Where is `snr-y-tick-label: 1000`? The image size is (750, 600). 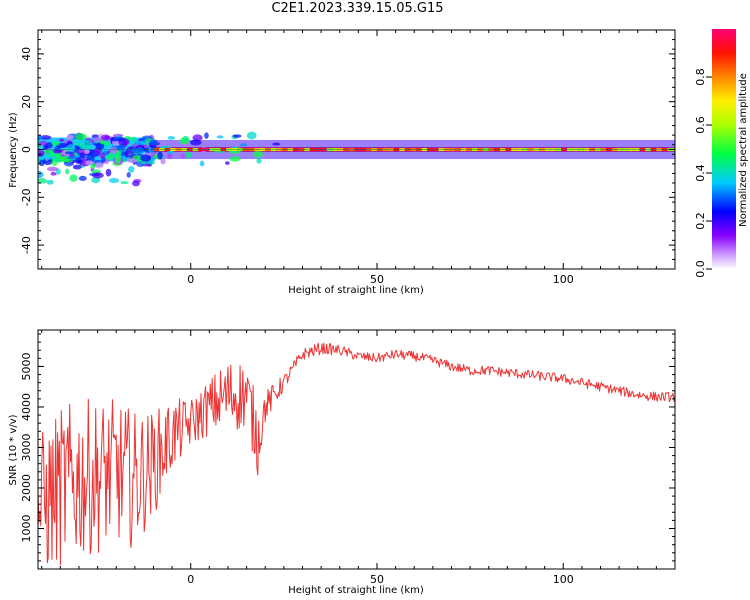
snr-y-tick-label: 1000 is located at coordinates (26, 528).